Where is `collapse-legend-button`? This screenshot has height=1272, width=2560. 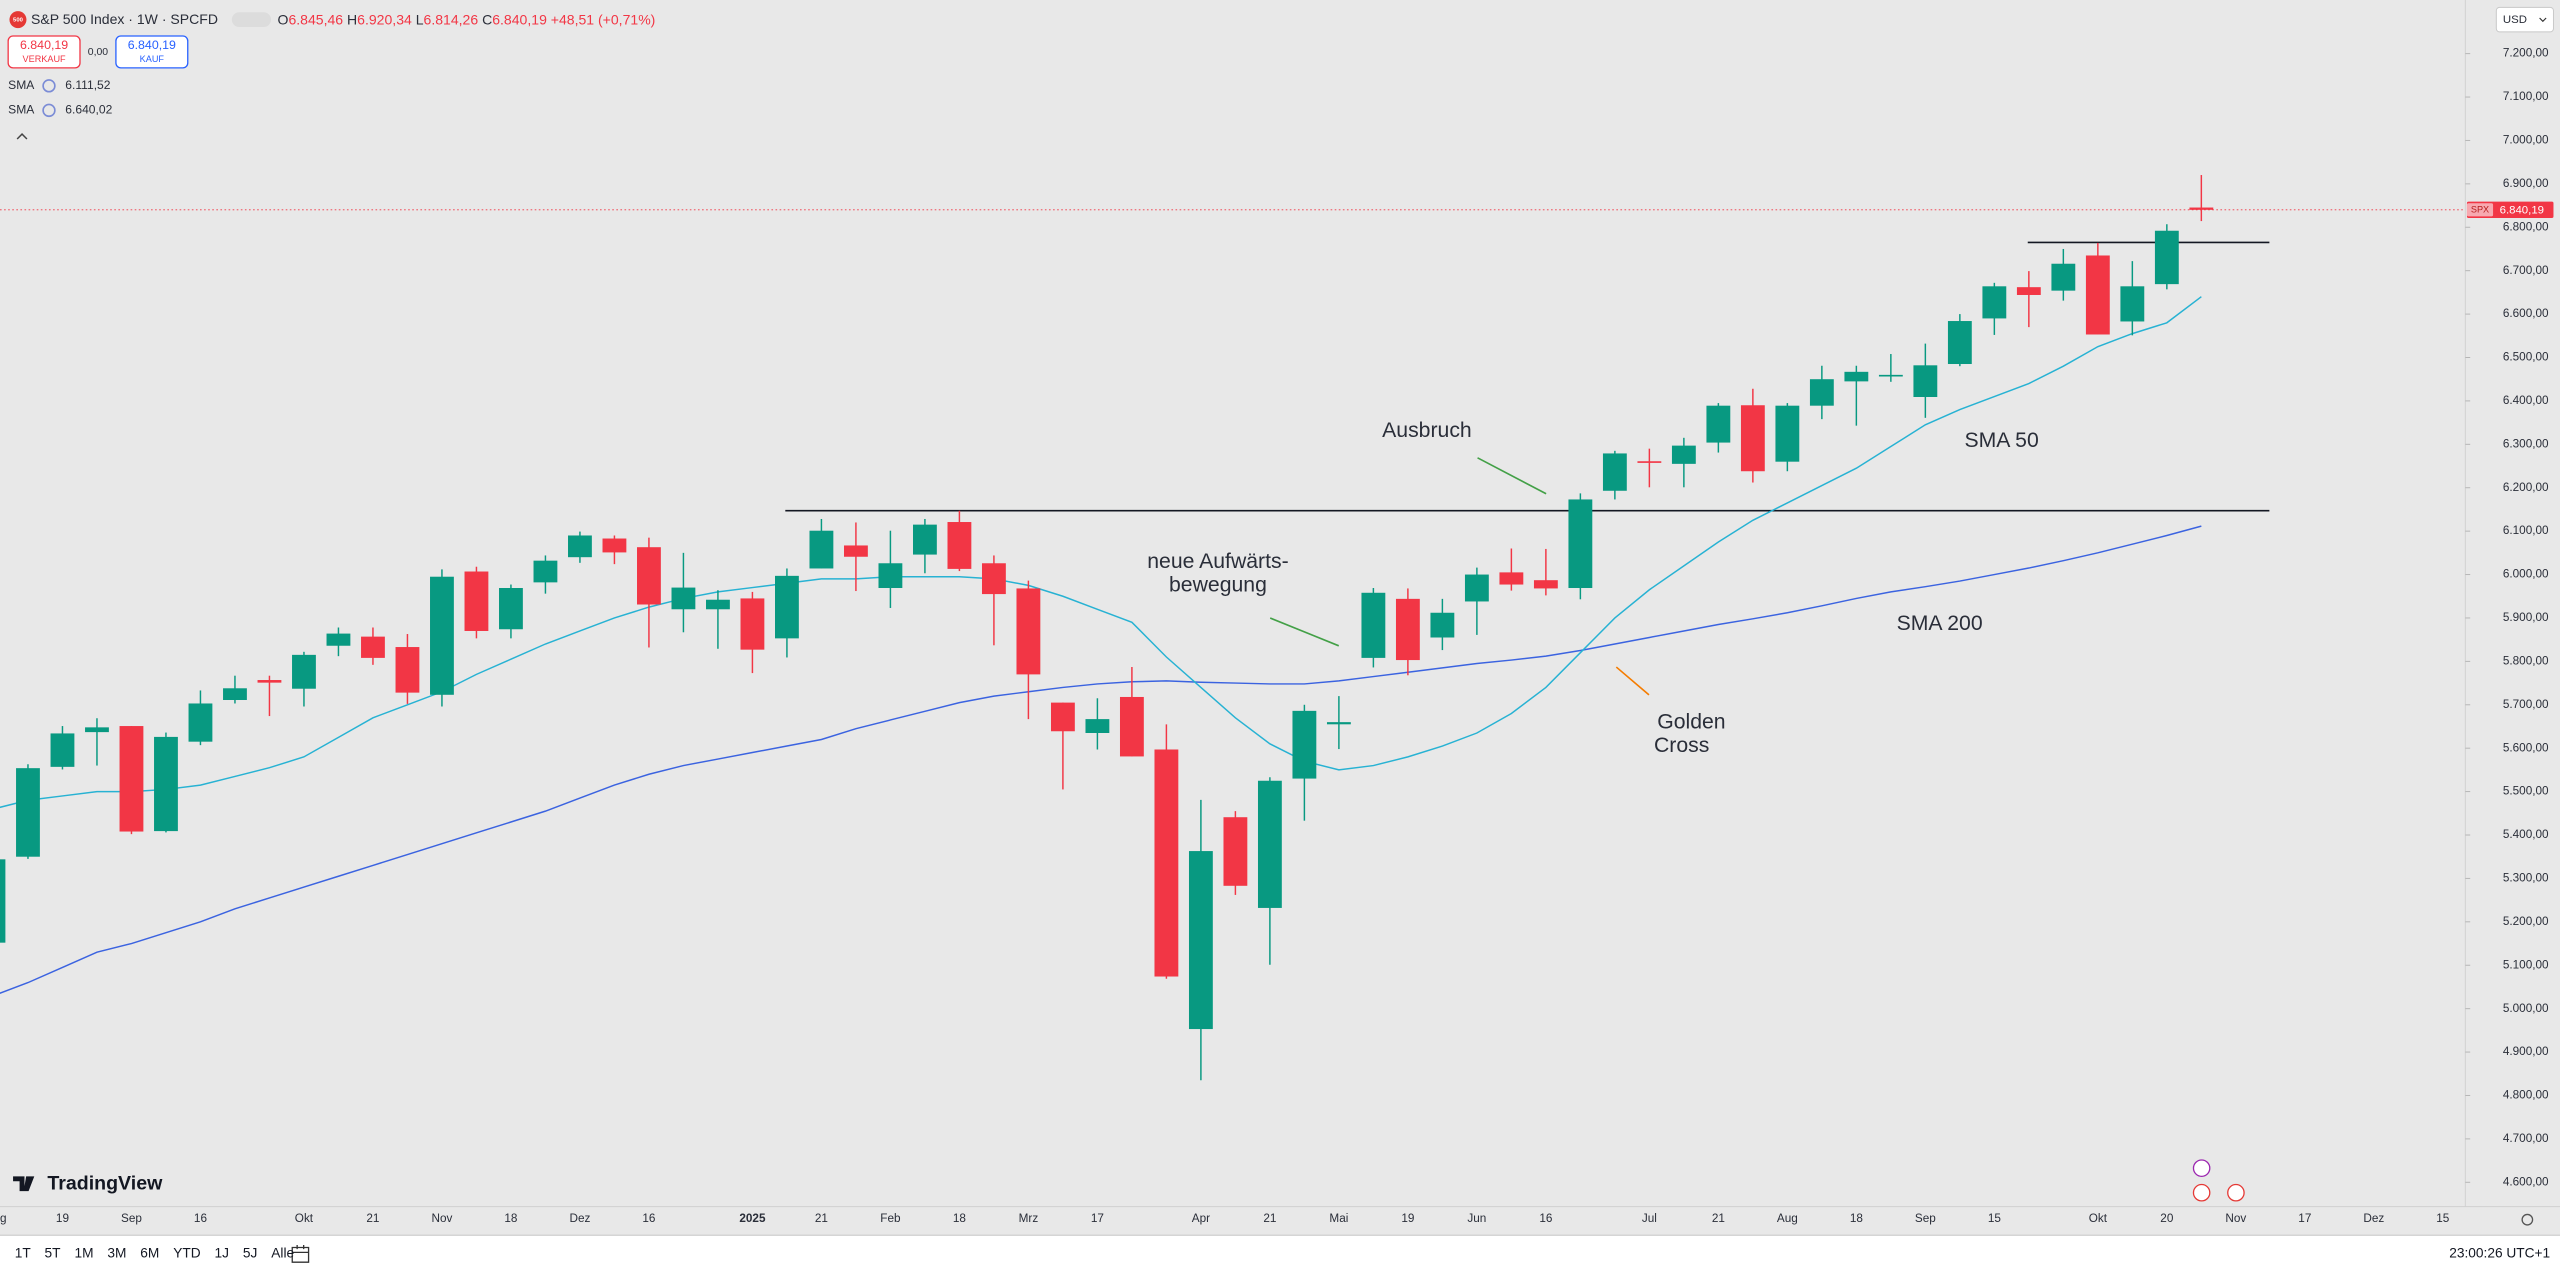 collapse-legend-button is located at coordinates (22, 136).